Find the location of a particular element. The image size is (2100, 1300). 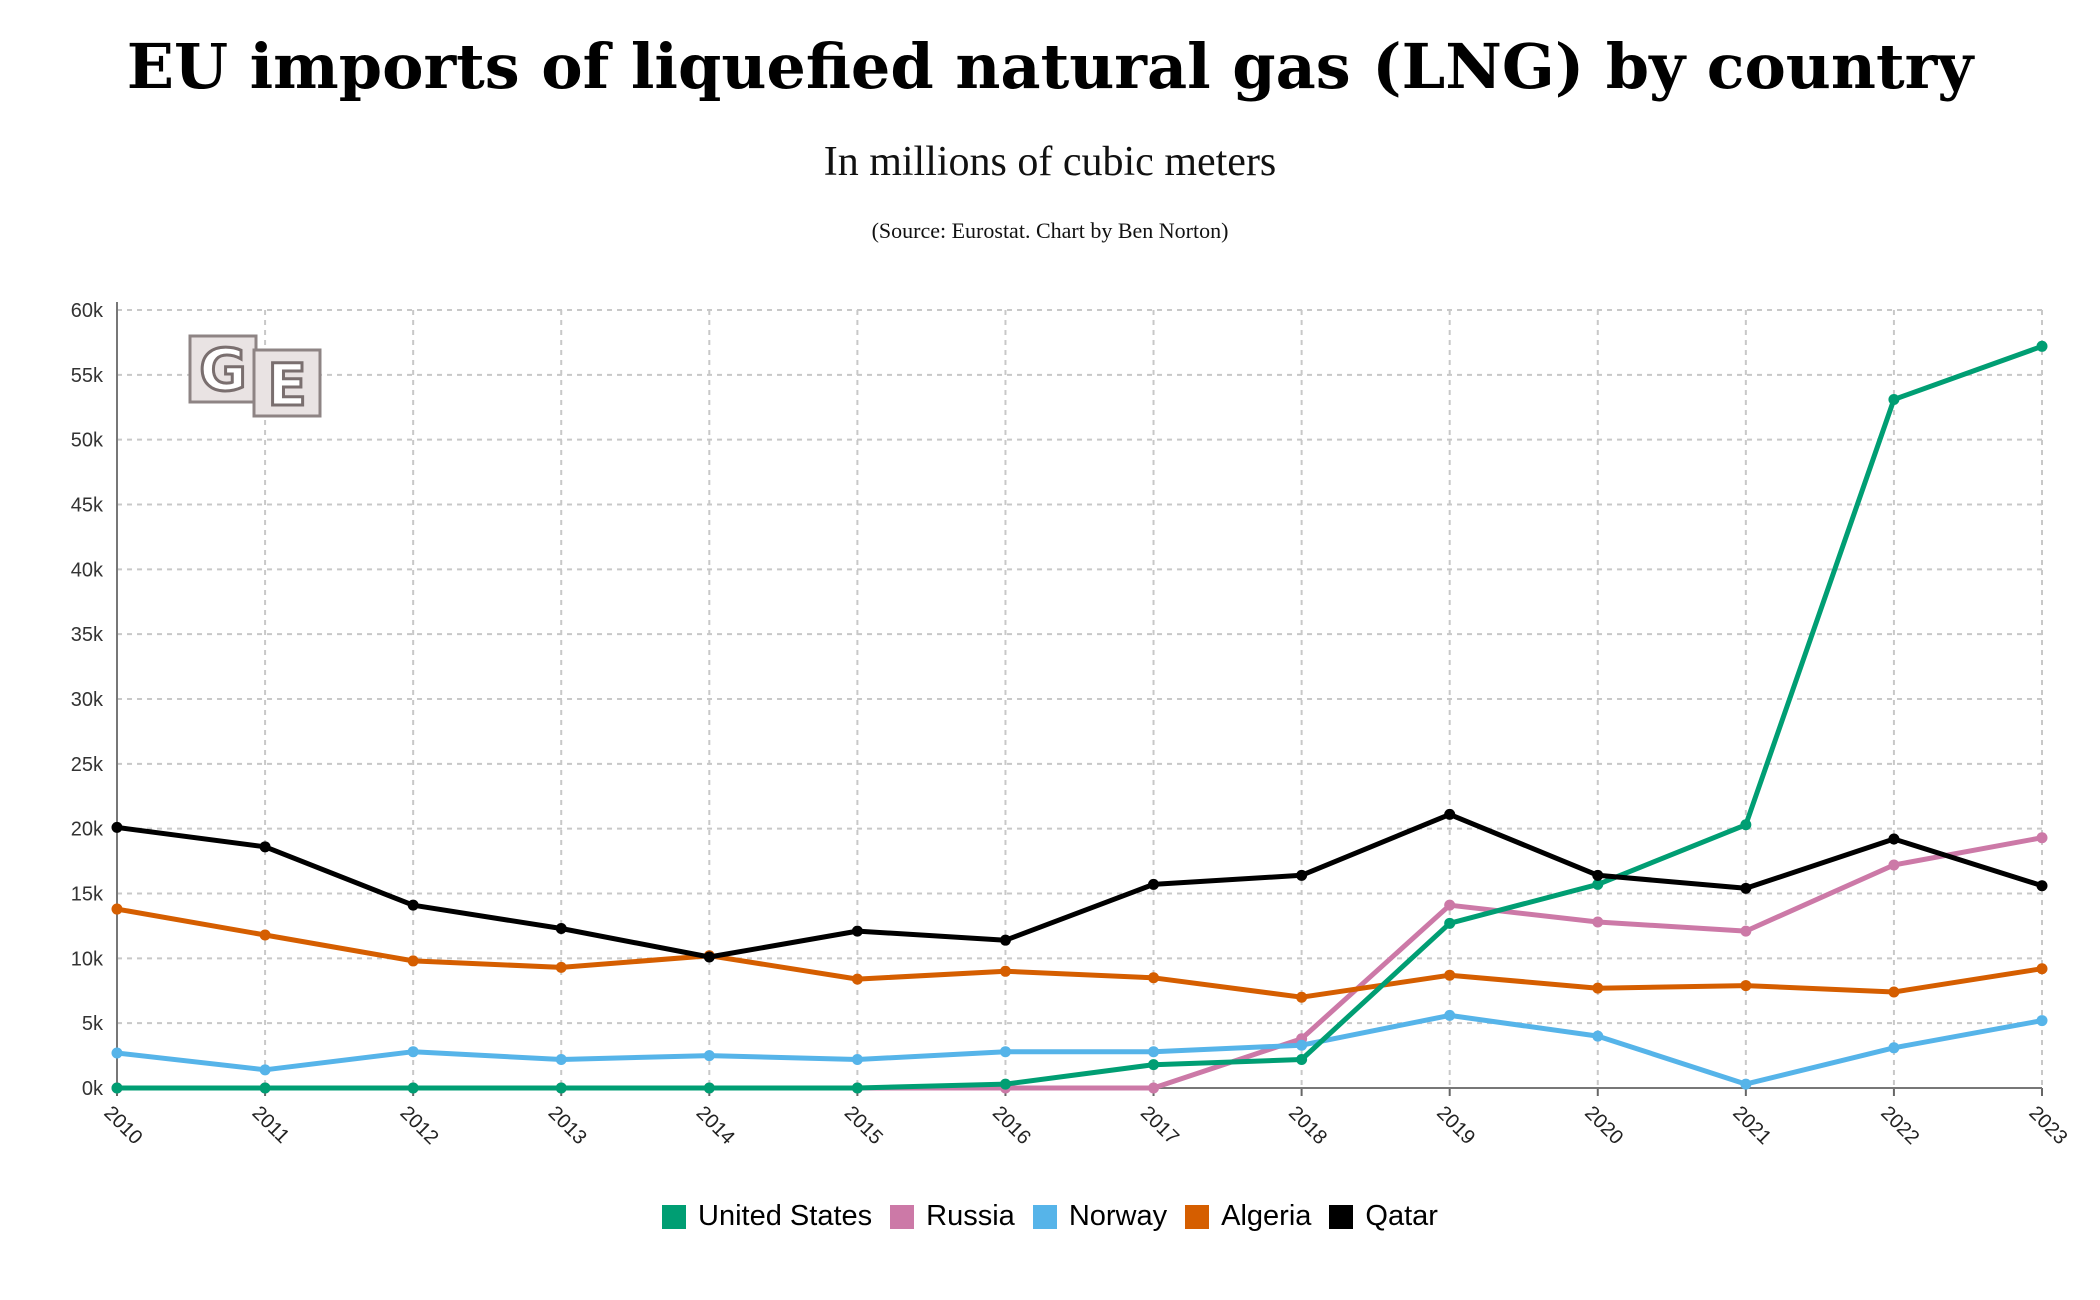

legend-swatch-united-states is located at coordinates (674, 1216).